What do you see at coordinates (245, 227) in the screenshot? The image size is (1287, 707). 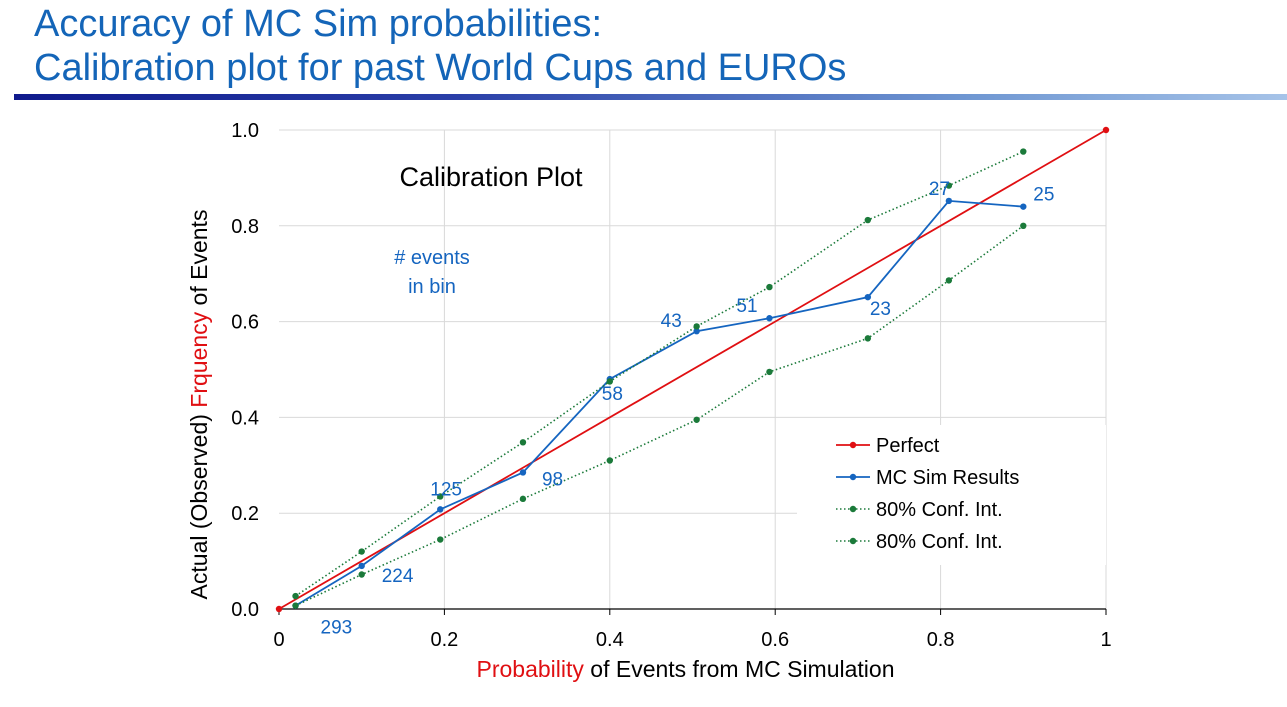 I see `y-tick-label: 0.8` at bounding box center [245, 227].